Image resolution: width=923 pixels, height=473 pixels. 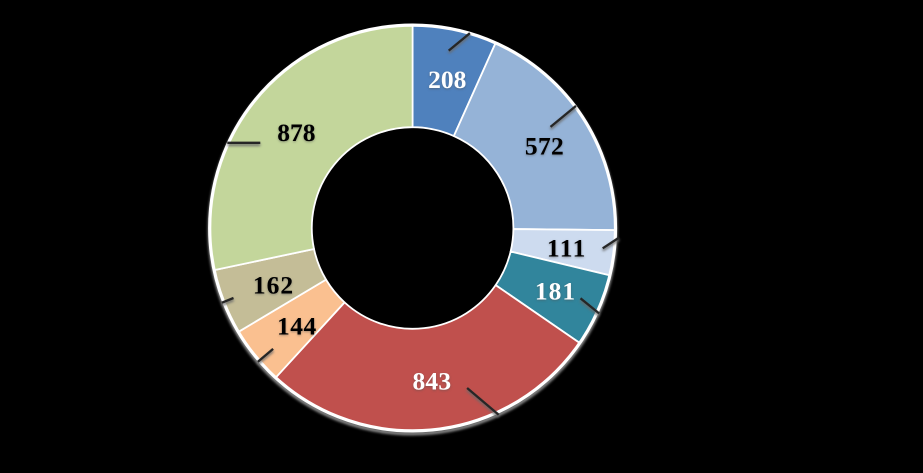 What do you see at coordinates (555, 291) in the screenshot?
I see `svg-text: 181` at bounding box center [555, 291].